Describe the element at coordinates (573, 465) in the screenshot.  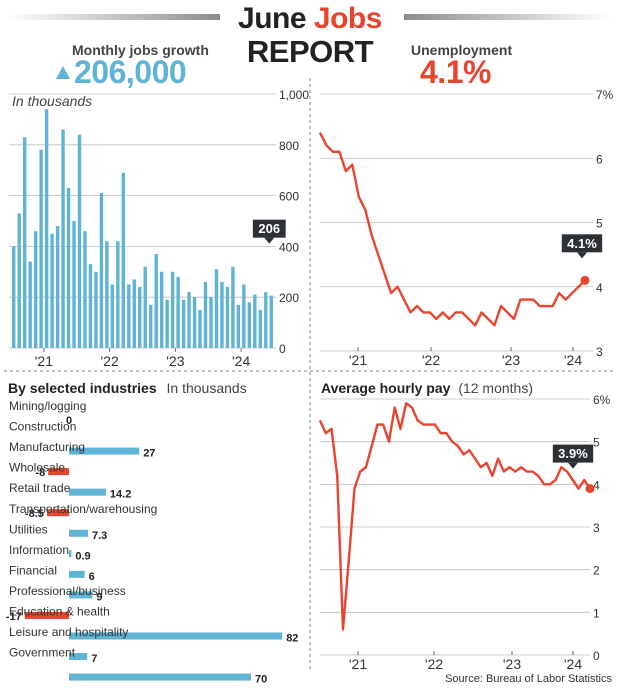
I see `wage-callout-pointer` at that location.